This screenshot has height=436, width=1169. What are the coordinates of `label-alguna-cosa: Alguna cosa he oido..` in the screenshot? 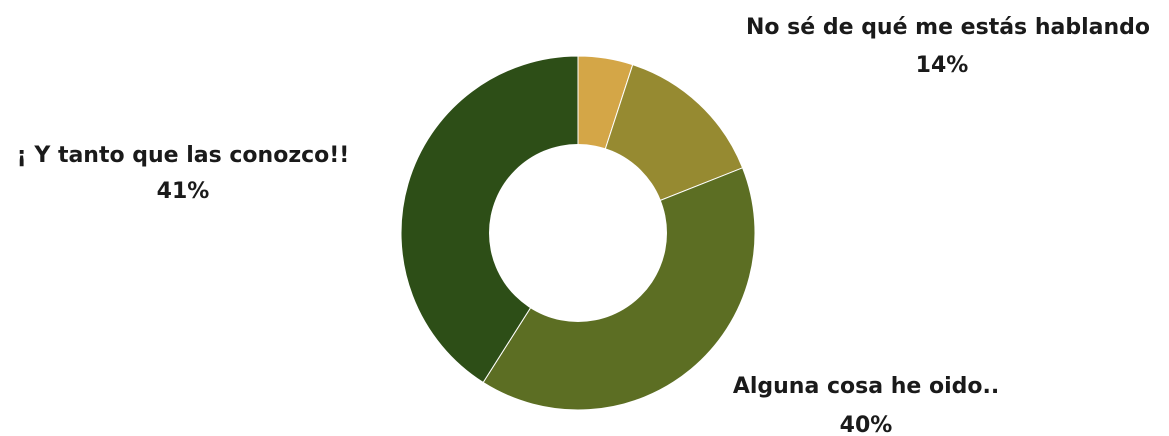 It's located at (866, 386).